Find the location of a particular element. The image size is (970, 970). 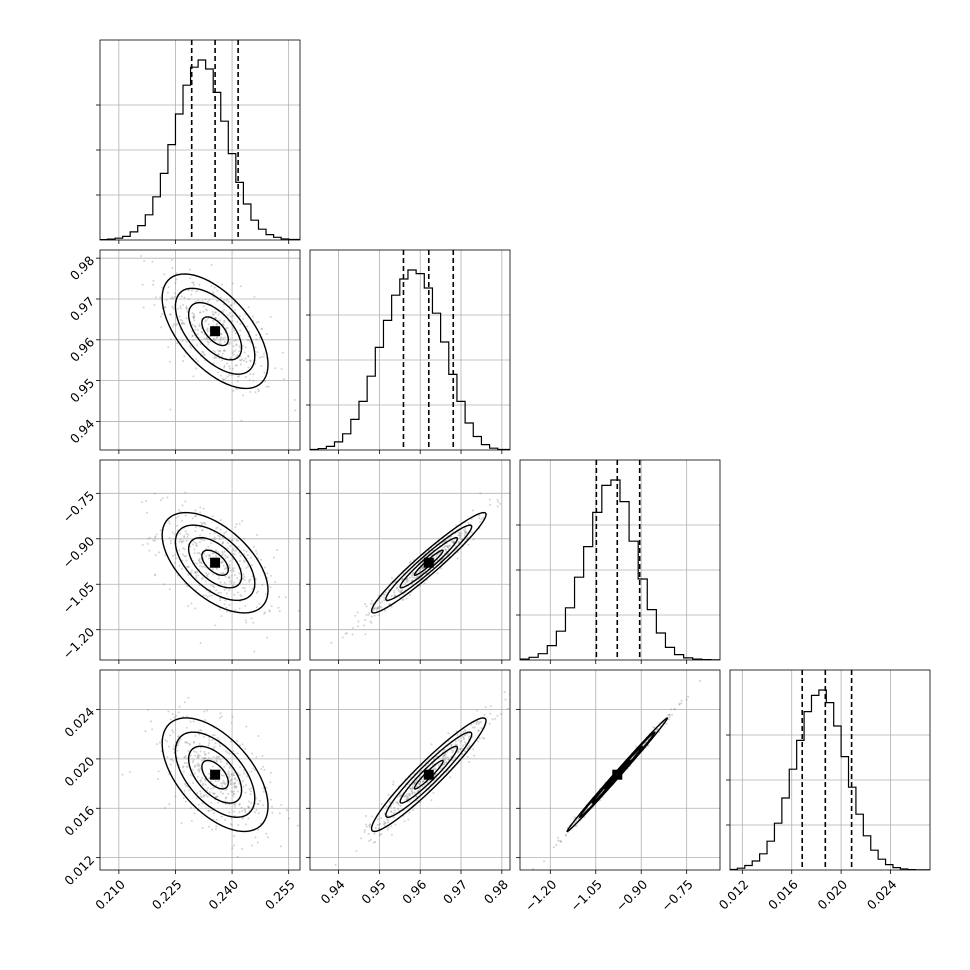

y-tick-label-1-0: 0.94 is located at coordinates (82, 431).